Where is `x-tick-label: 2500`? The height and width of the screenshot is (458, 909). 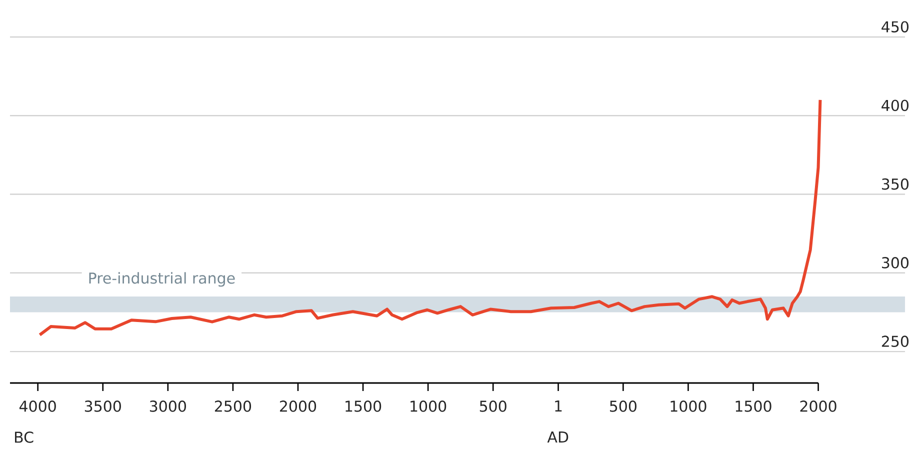 x-tick-label: 2500 is located at coordinates (233, 406).